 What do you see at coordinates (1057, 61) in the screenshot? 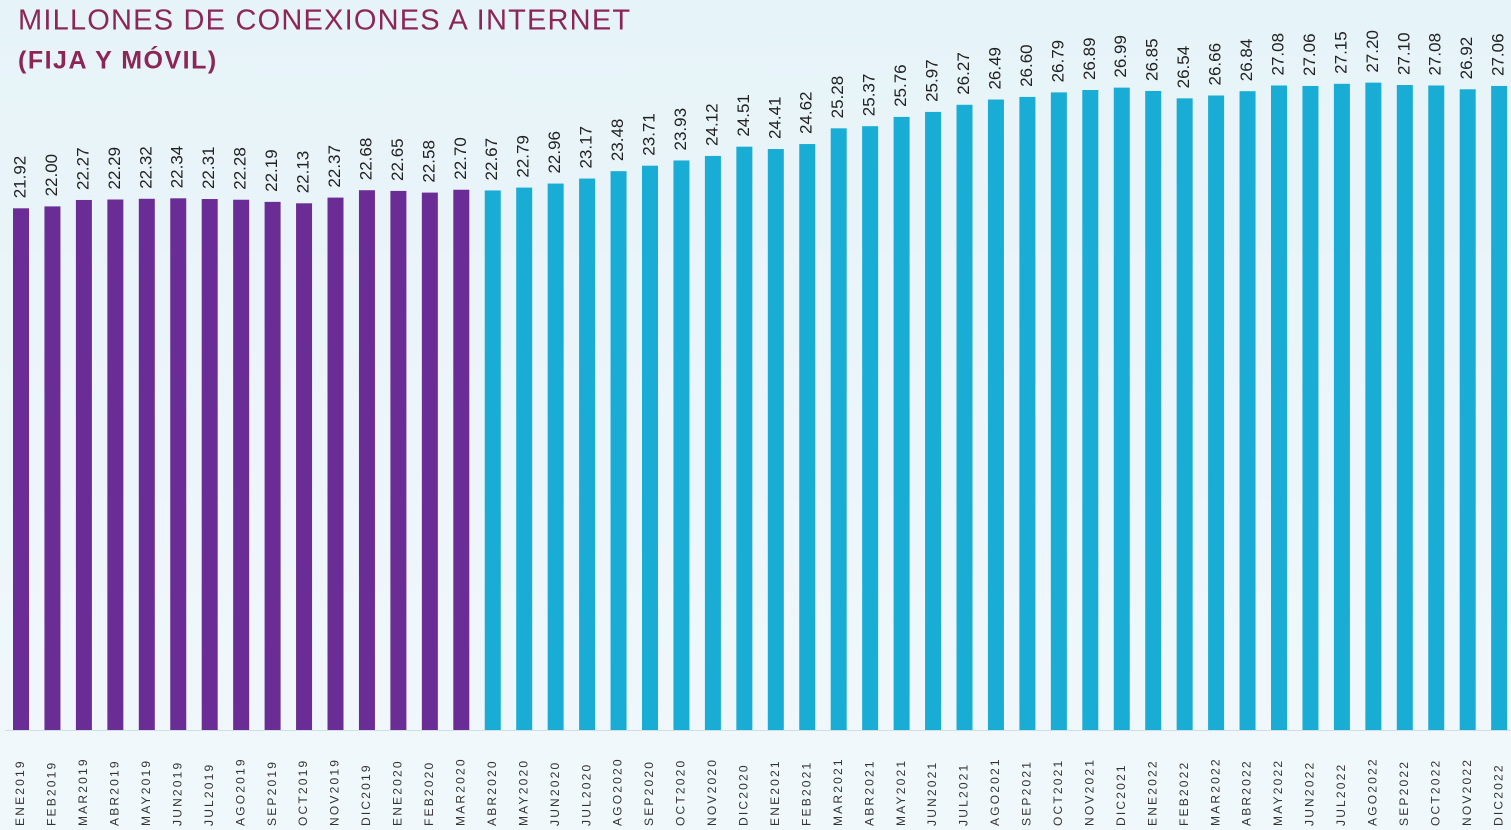
I see `value-label: 26.79` at bounding box center [1057, 61].